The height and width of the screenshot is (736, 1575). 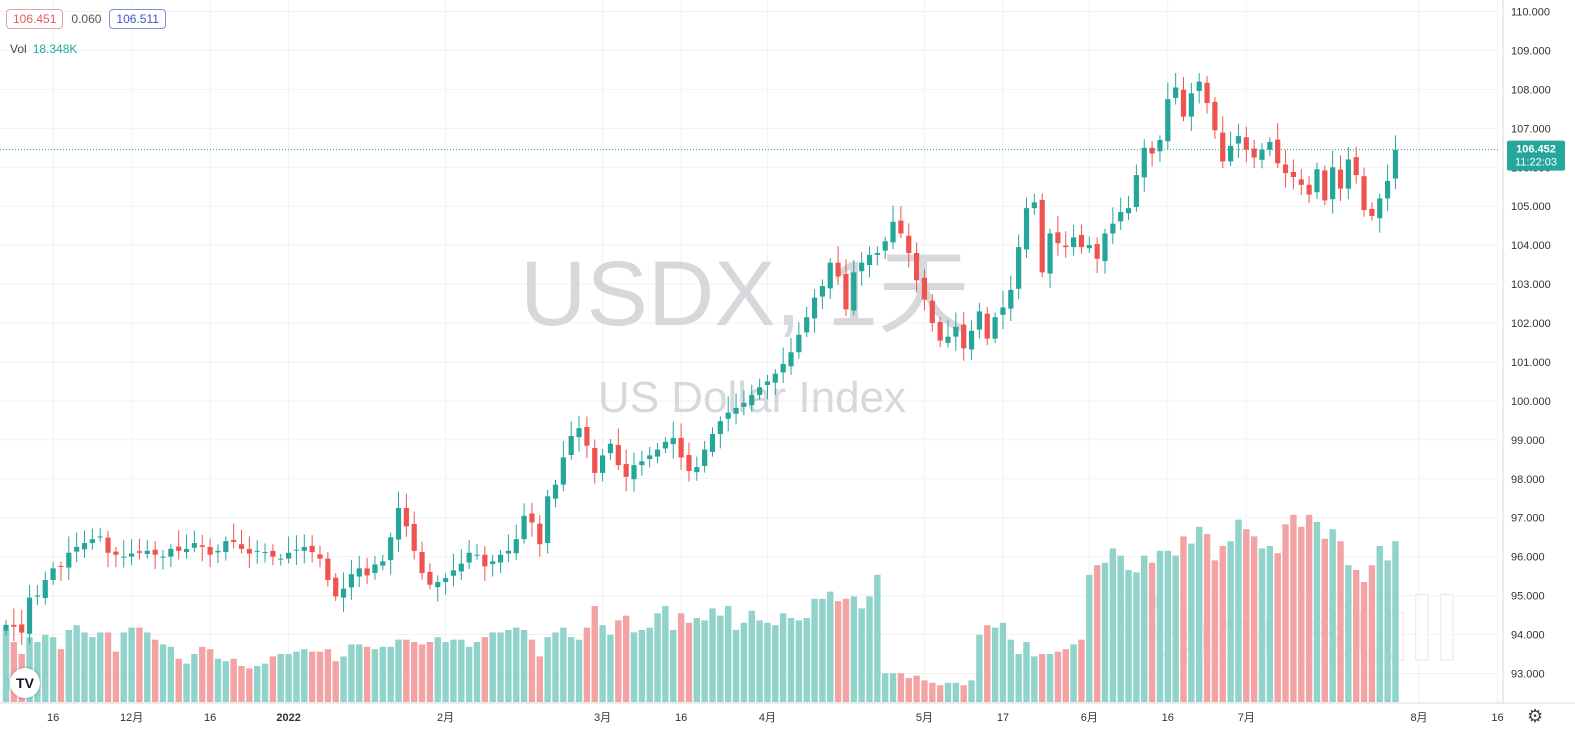 What do you see at coordinates (35, 19) in the screenshot?
I see `bid-price-box: 106.451` at bounding box center [35, 19].